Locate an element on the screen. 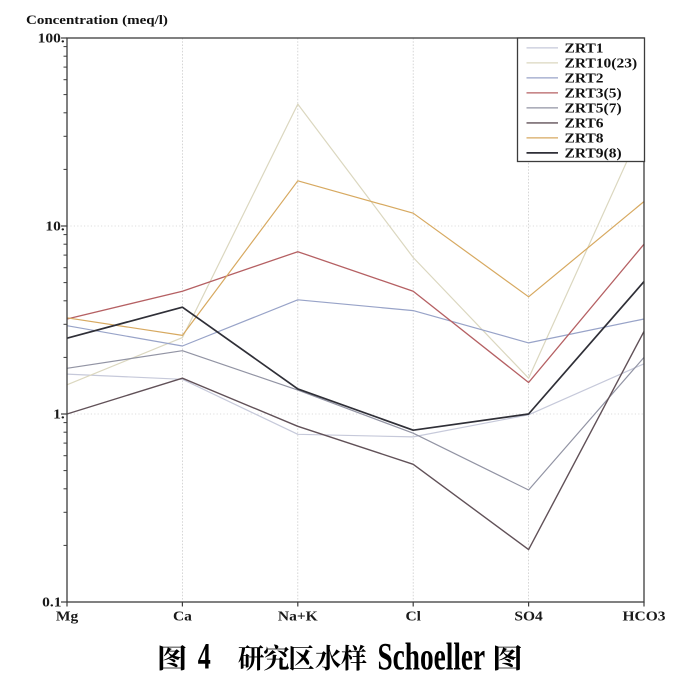 Image resolution: width=675 pixels, height=690 pixels. svg-text: Concentration (meq/l) is located at coordinates (97, 21).